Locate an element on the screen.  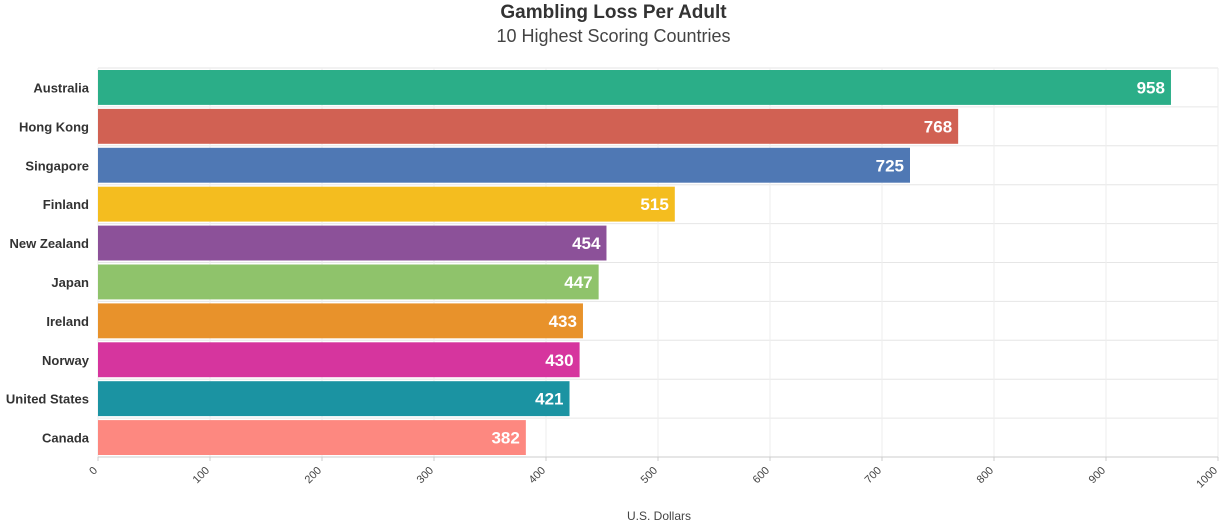
tick-label: 300 is located at coordinates (425, 475).